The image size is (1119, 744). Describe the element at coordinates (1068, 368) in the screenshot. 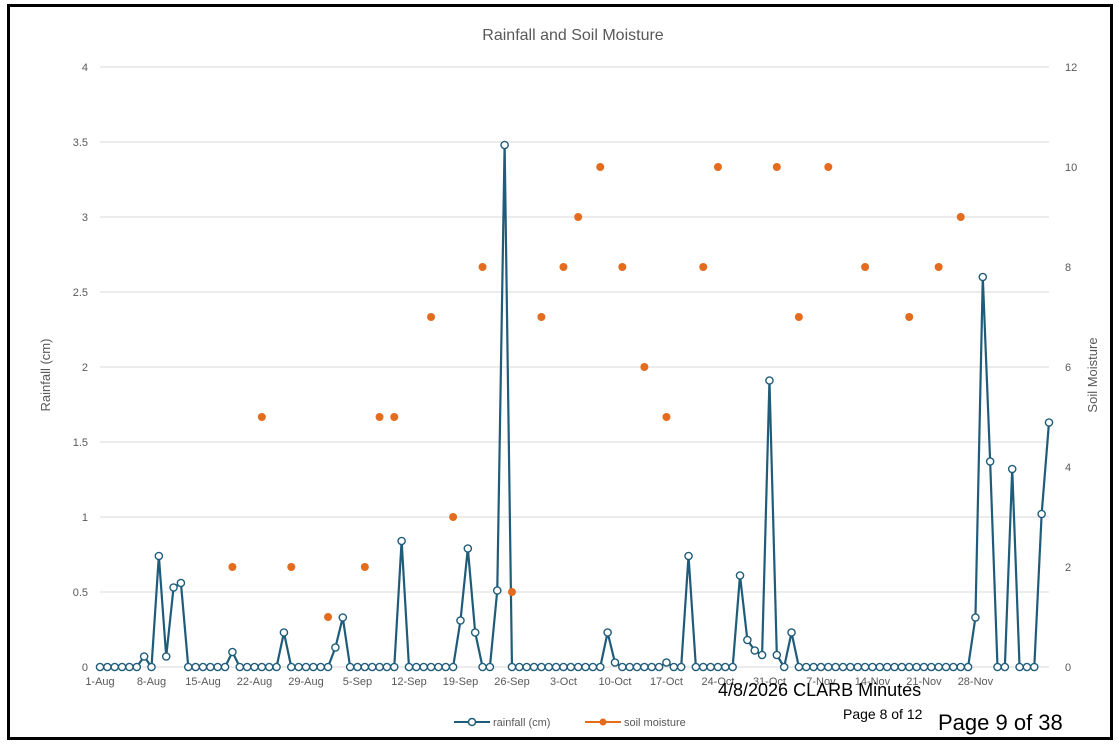

I see `right-tick-label: 6` at that location.